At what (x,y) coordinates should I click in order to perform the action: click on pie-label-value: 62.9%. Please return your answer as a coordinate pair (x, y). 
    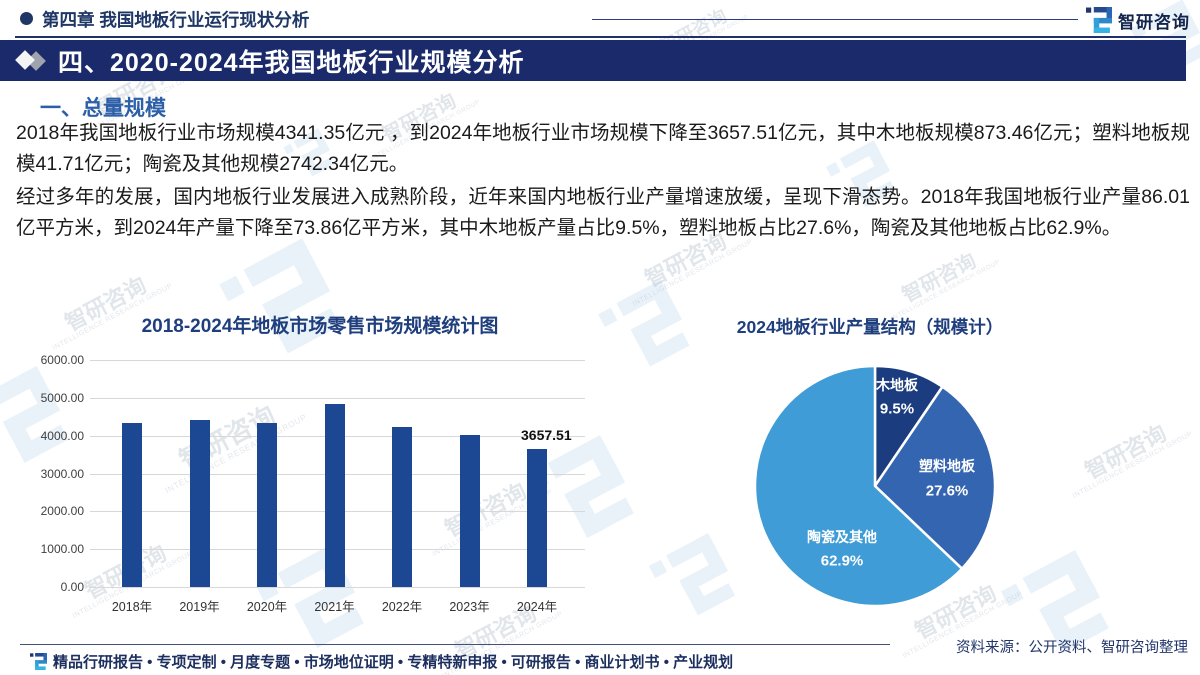
    Looking at the image, I should click on (842, 561).